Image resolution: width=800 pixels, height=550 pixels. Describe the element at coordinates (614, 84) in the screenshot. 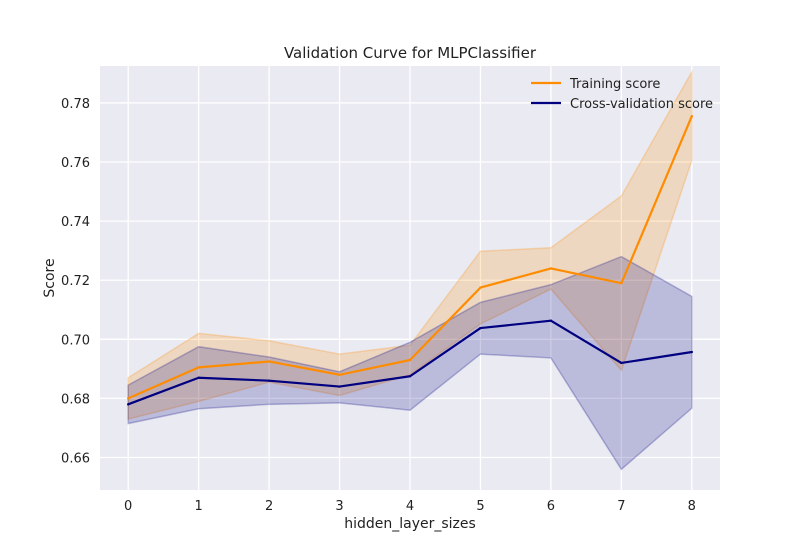

I see `legend-label-training: Training score` at that location.